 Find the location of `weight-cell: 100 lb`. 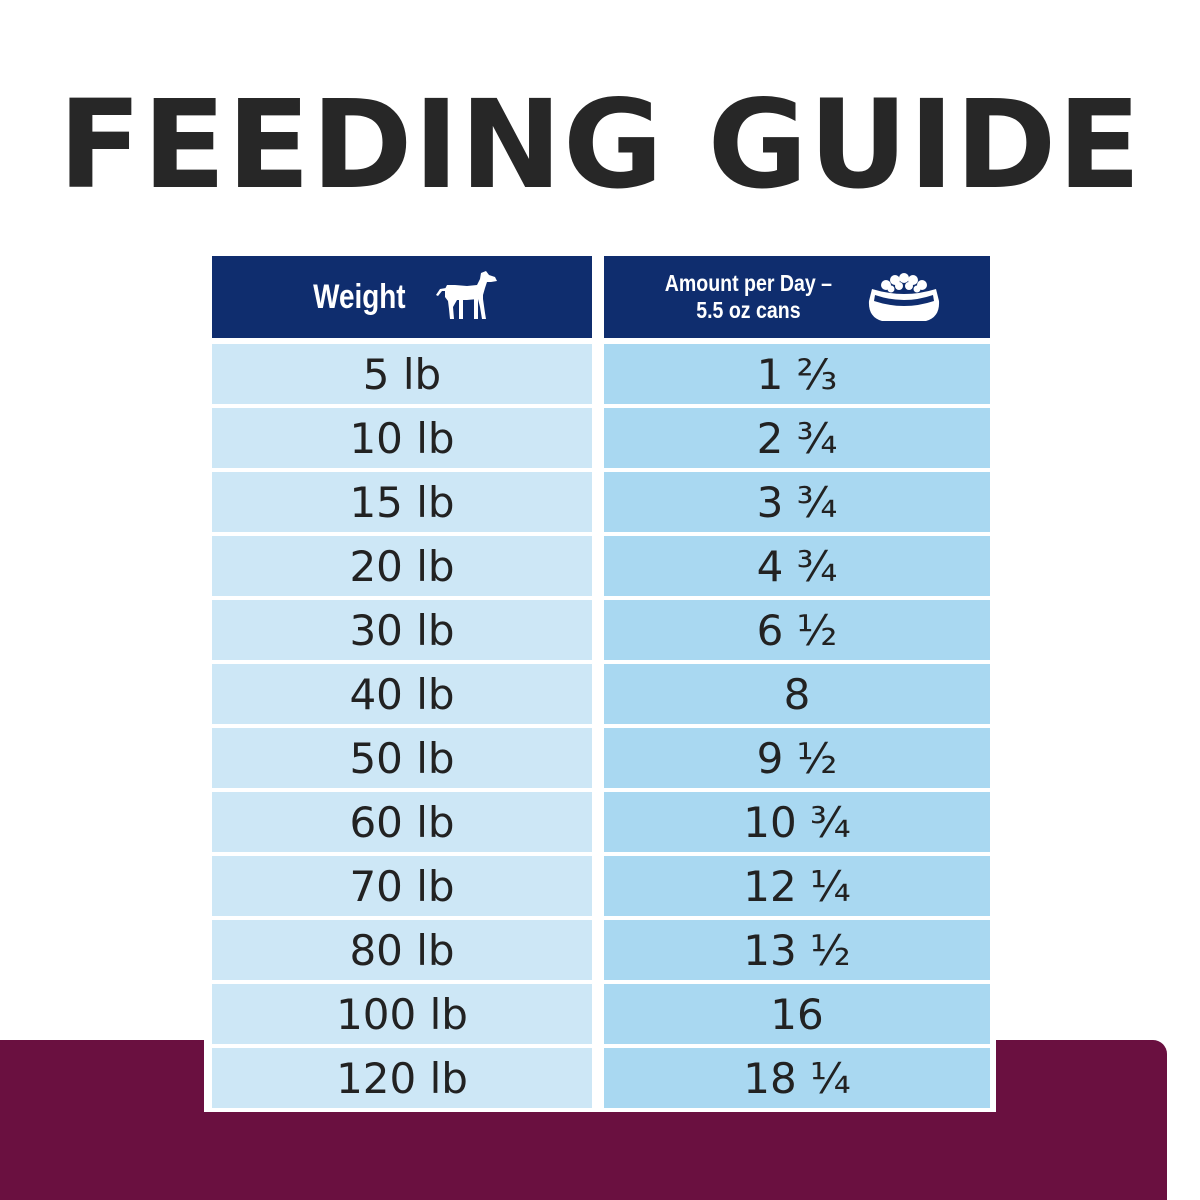

weight-cell: 100 lb is located at coordinates (402, 1014).